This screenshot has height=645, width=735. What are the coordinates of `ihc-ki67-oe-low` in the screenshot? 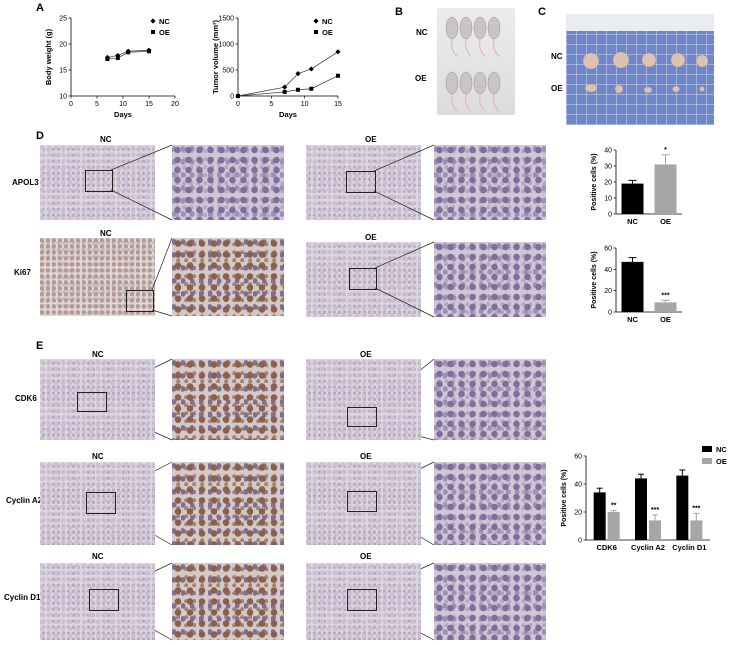 It's located at (363, 279).